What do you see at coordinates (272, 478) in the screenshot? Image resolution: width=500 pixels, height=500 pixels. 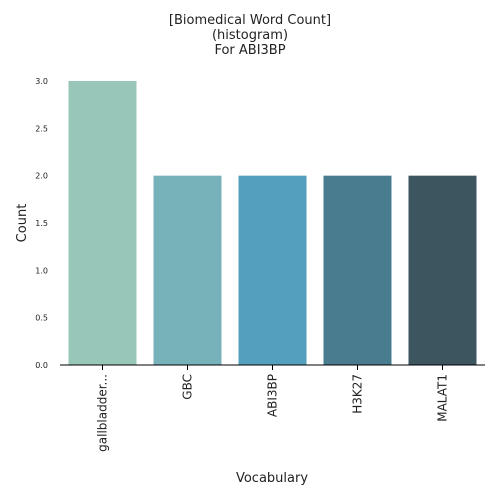 I see `x-axis-label: Vocabulary` at bounding box center [272, 478].